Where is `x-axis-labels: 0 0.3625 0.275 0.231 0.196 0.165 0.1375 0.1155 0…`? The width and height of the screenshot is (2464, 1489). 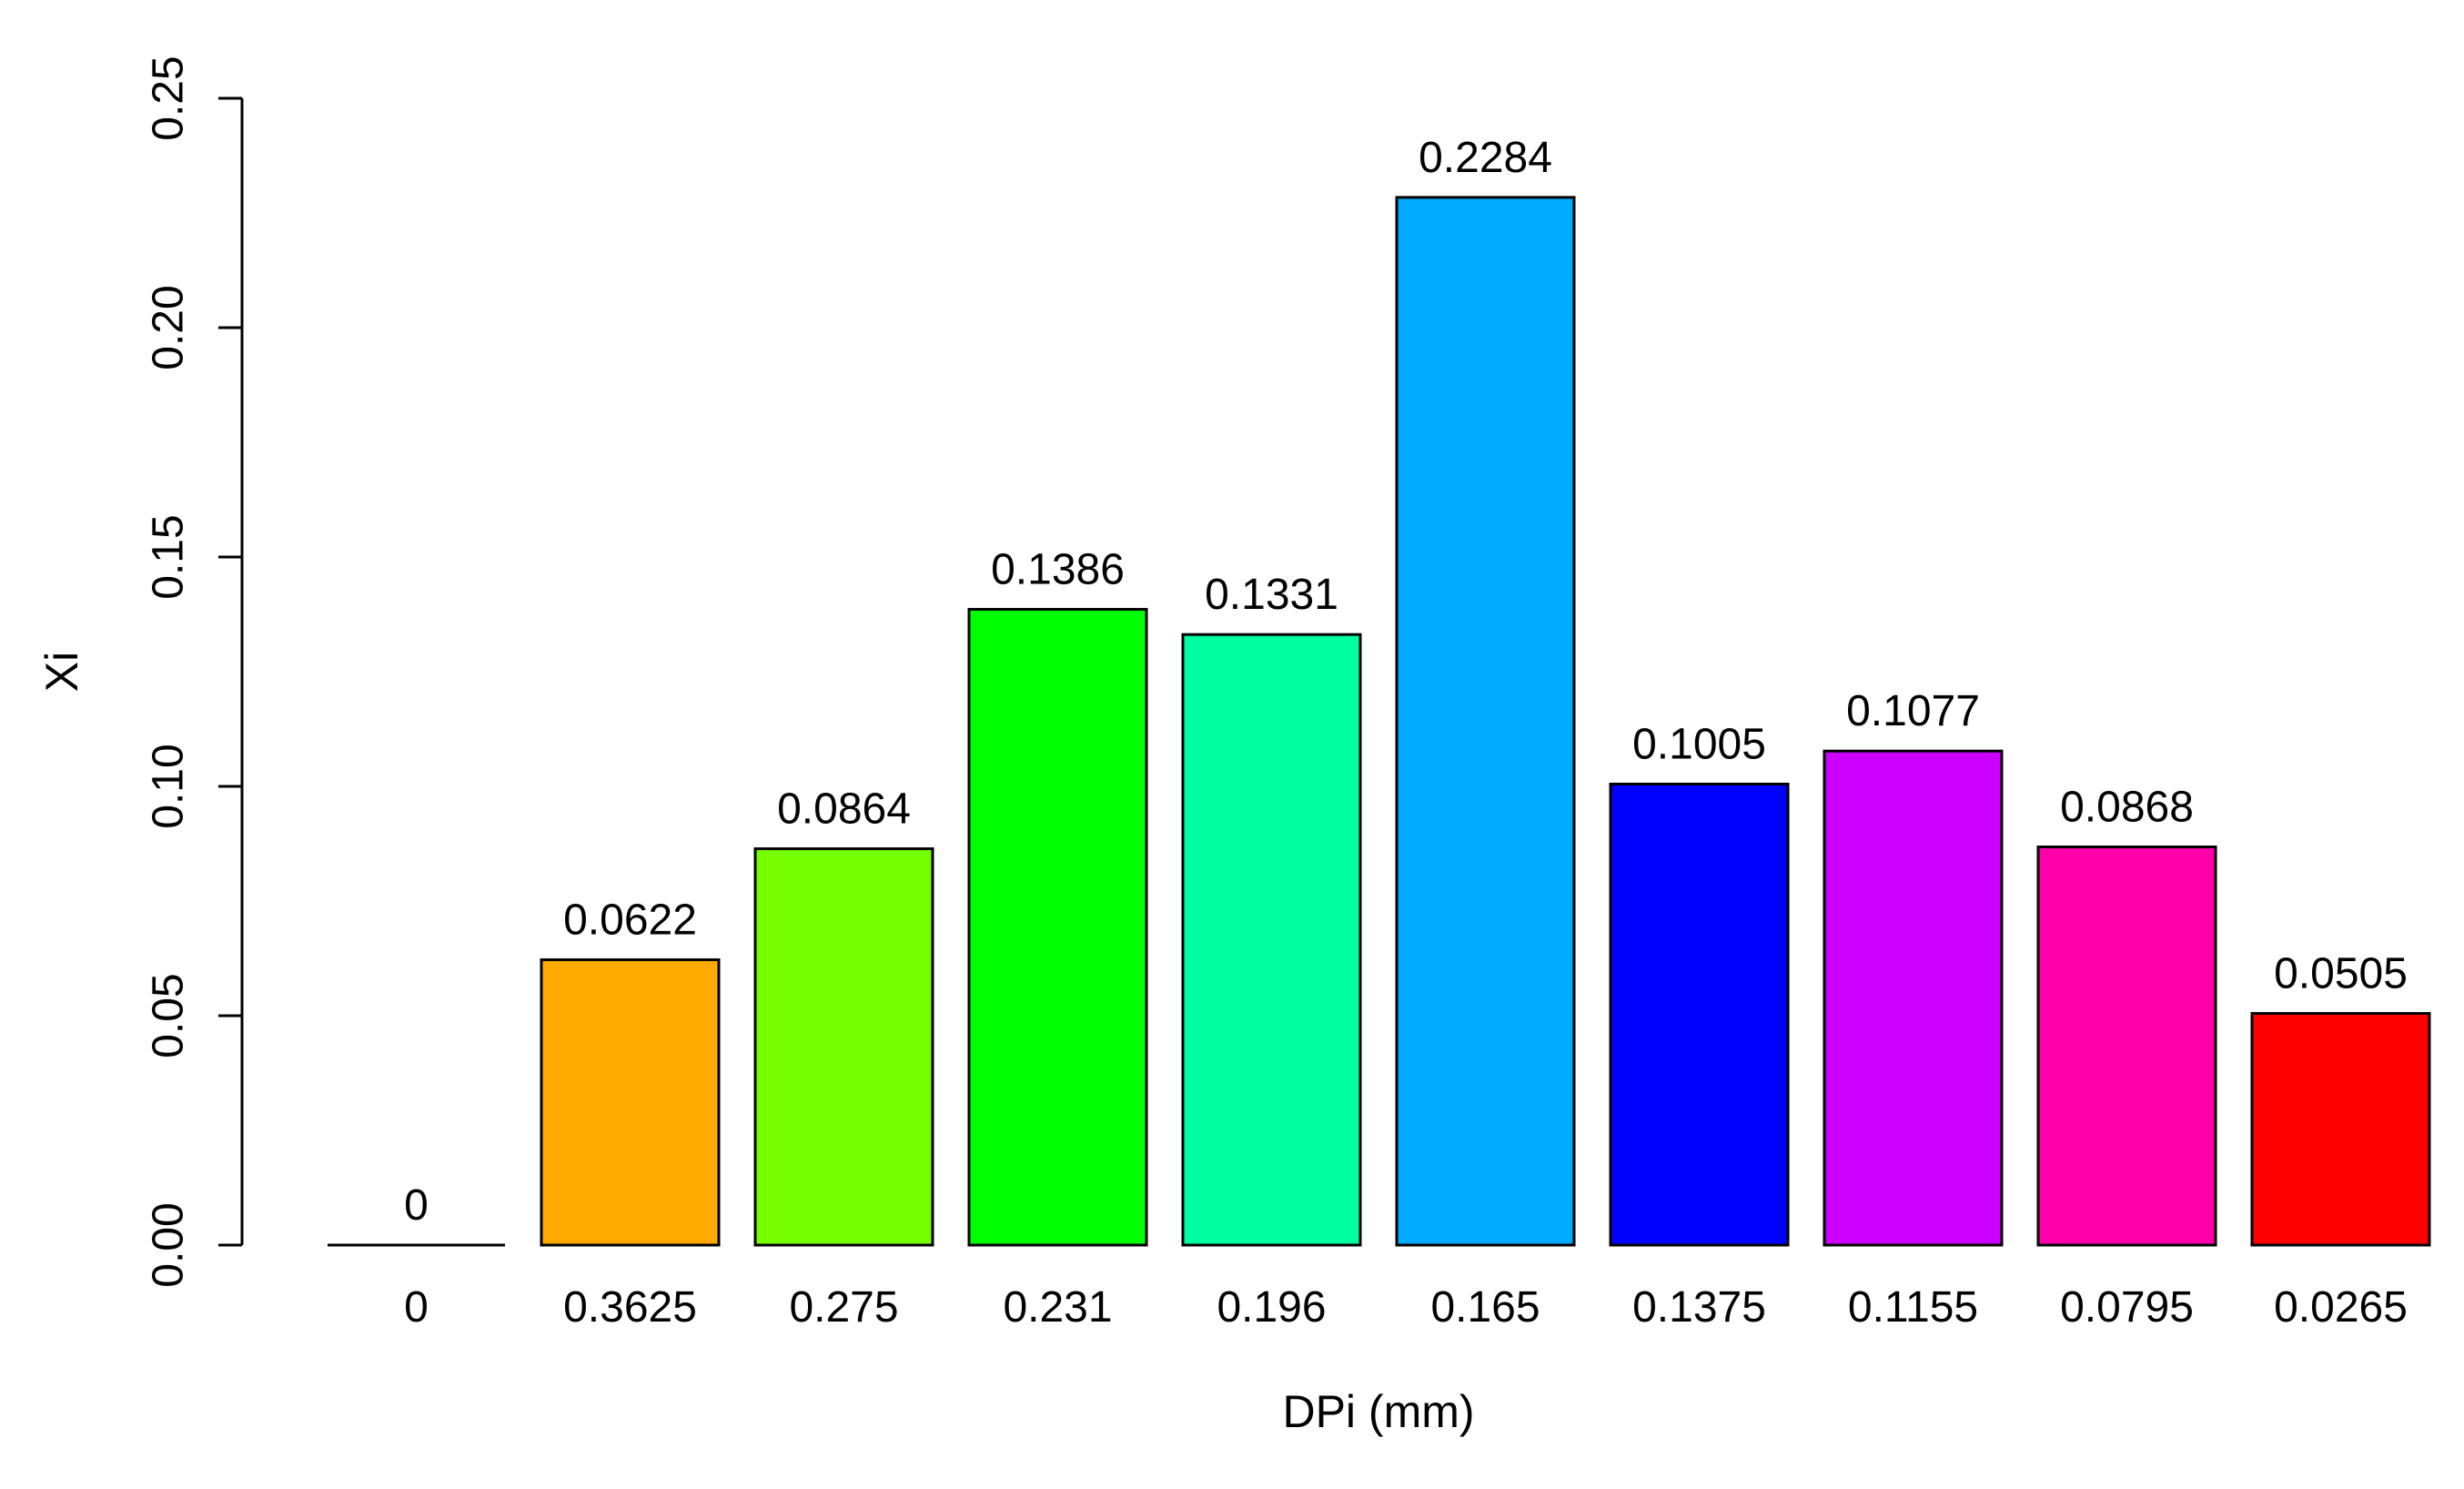 x-axis-labels: 0 0.3625 0.275 0.231 0.196 0.165 0.1375 0.1155 0… is located at coordinates (1406, 1308).